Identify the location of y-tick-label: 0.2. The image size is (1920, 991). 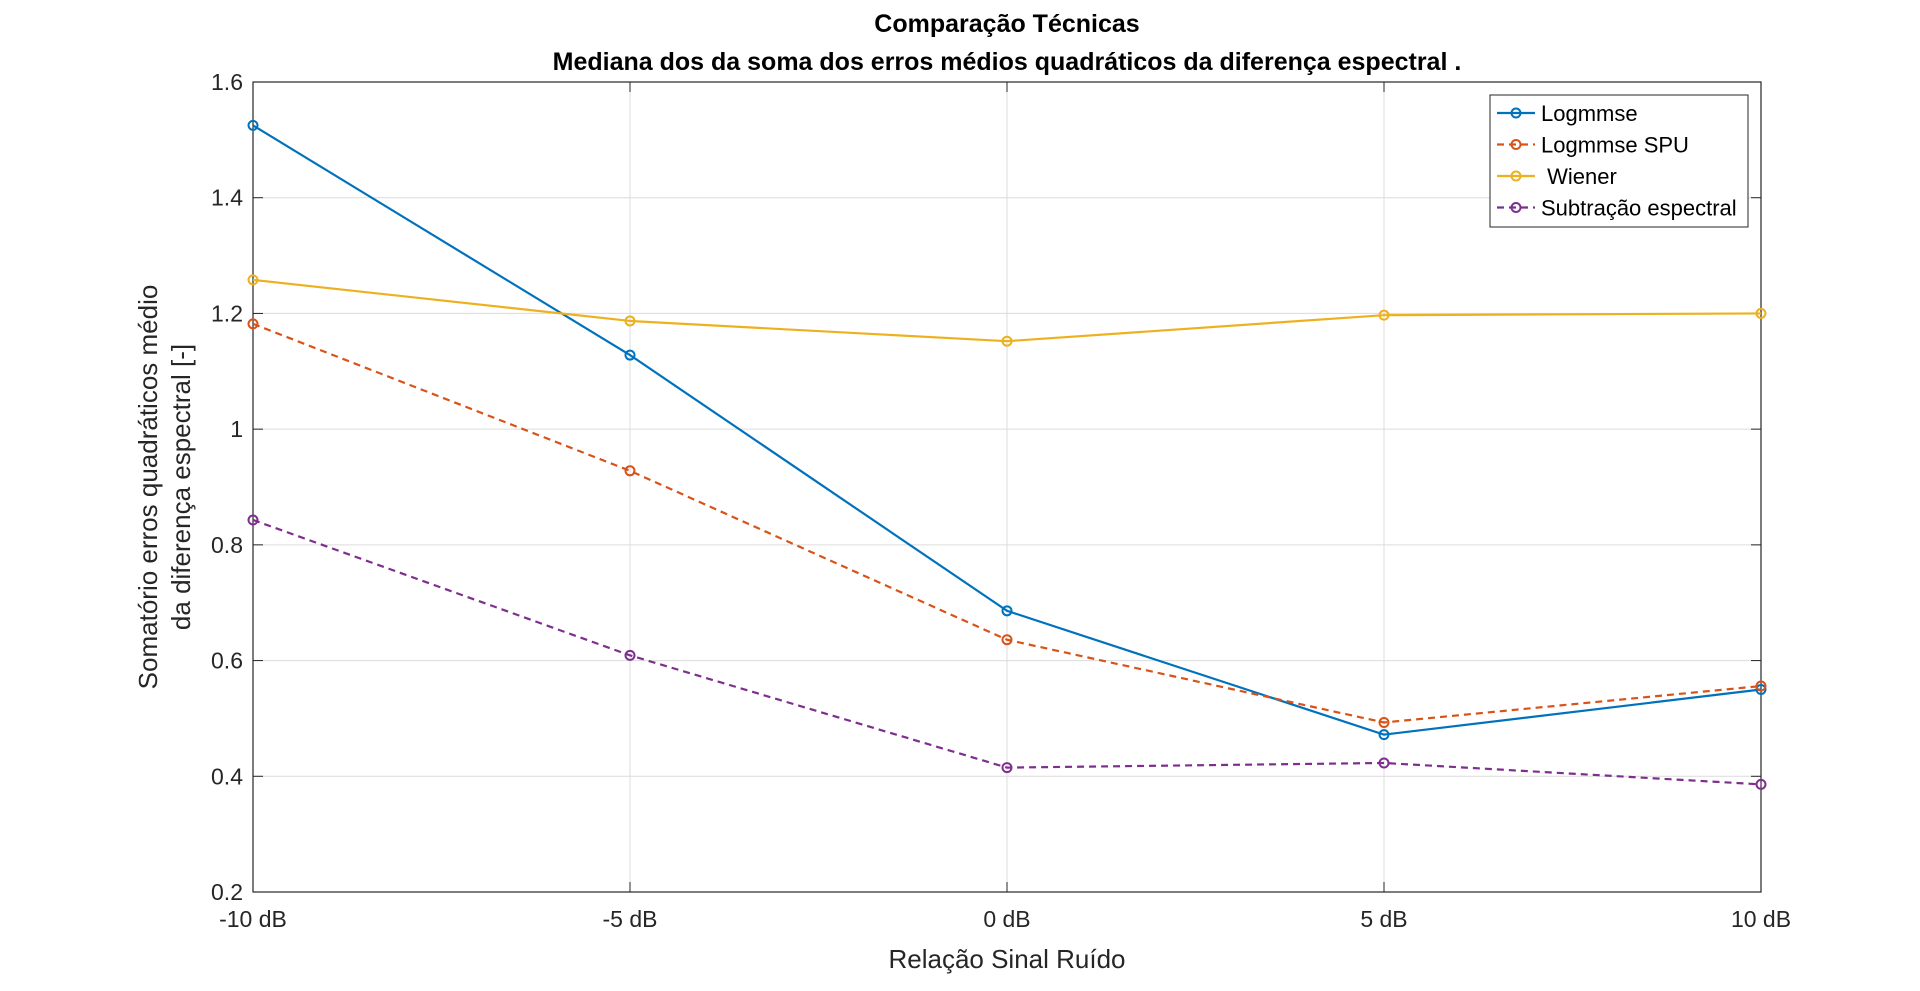
(227, 892).